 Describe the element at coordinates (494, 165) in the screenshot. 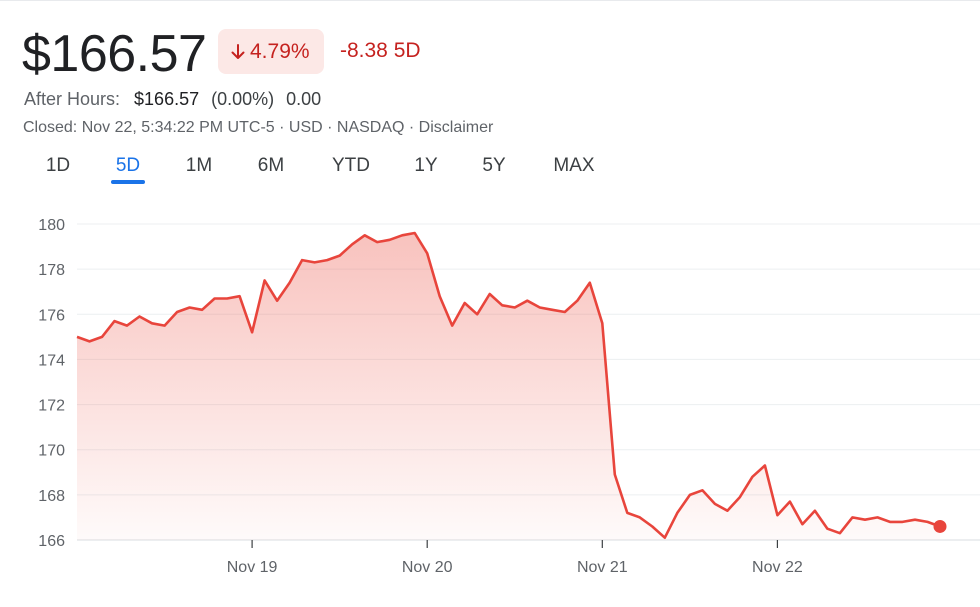

I see `tab-5y: 5Y` at that location.